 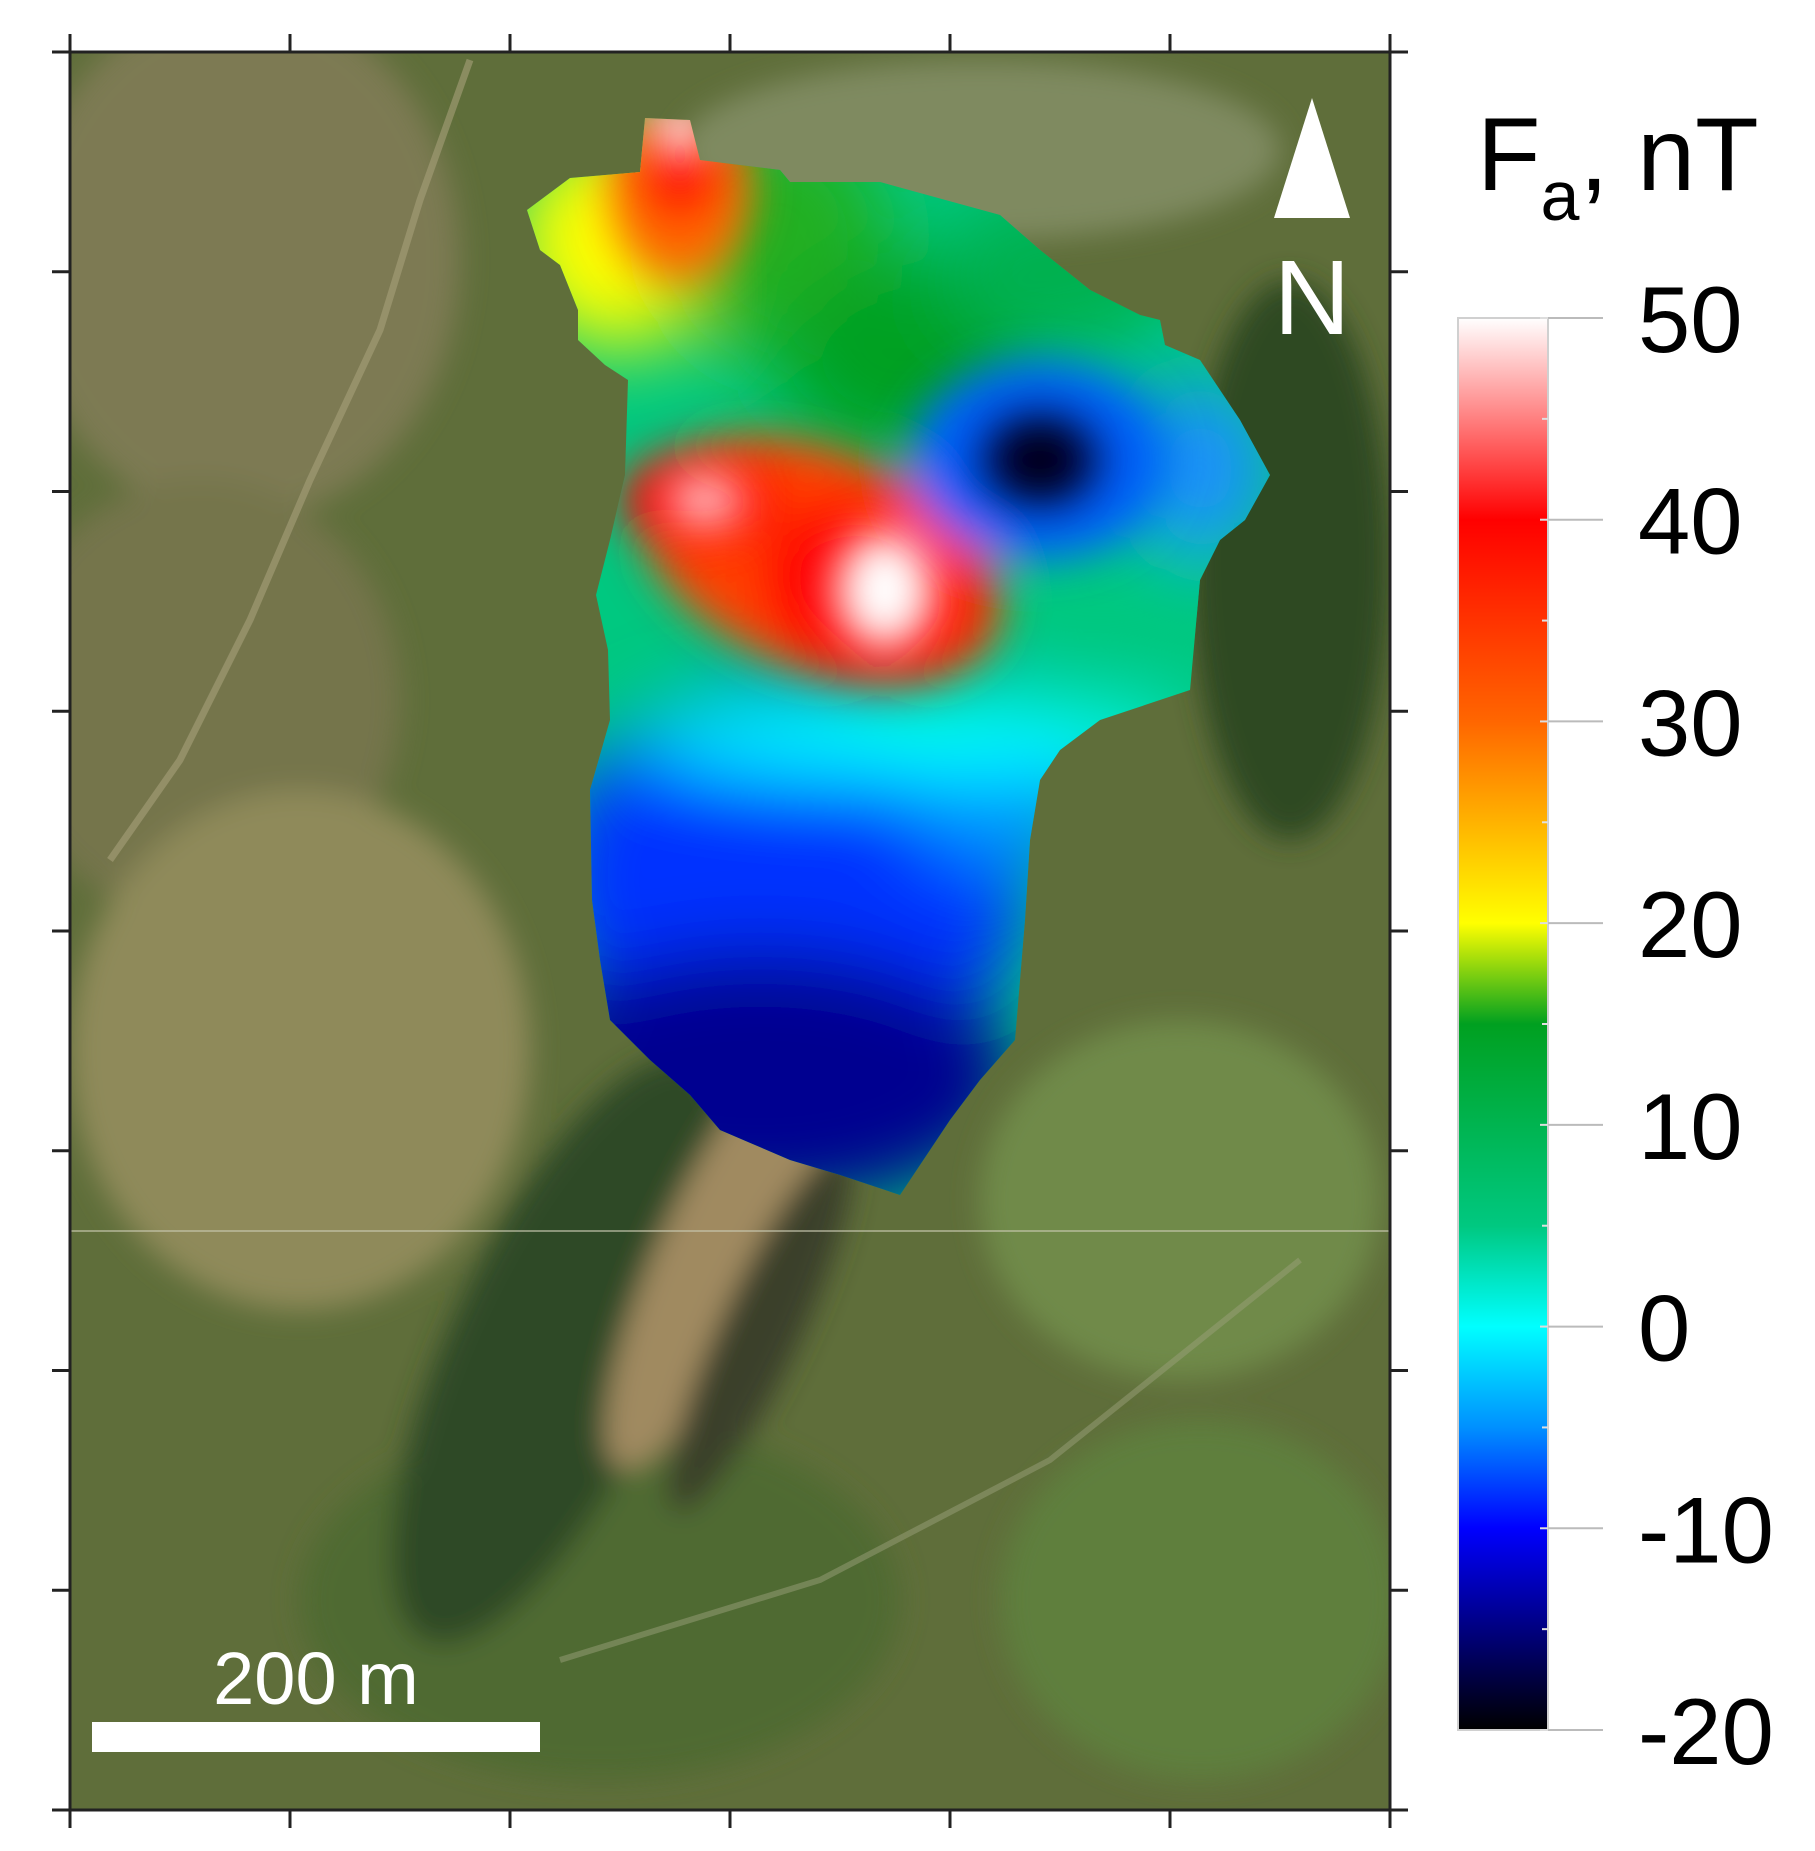 I want to click on colorbar-ticks: 50 40 30 20 10 0 -10 -20, so click(x=1657, y=1025).